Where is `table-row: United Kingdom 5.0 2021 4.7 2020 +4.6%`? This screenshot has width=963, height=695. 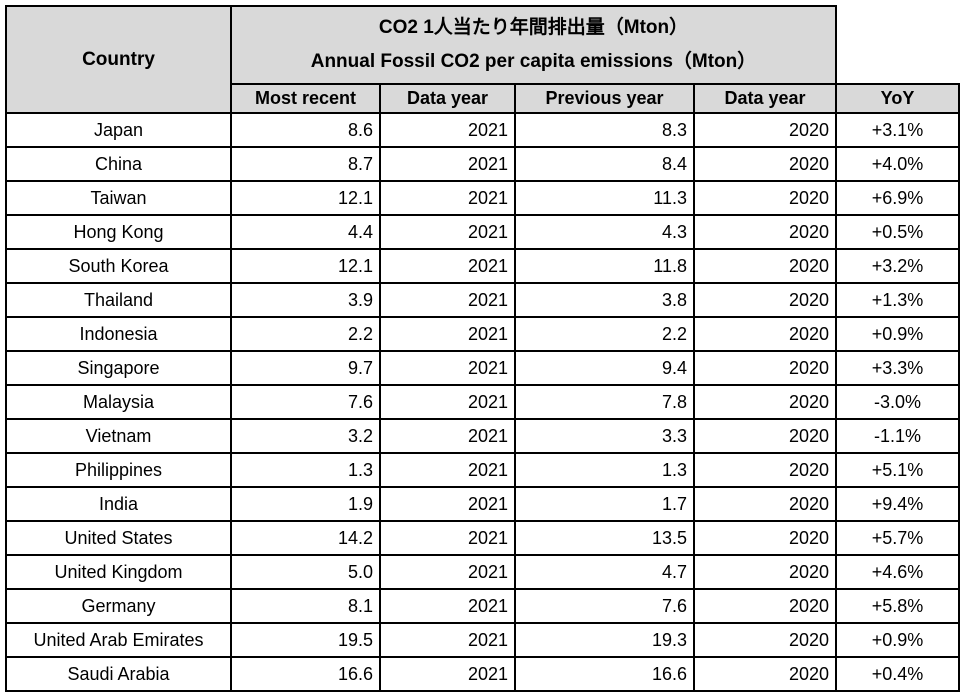 table-row: United Kingdom 5.0 2021 4.7 2020 +4.6% is located at coordinates (482, 572).